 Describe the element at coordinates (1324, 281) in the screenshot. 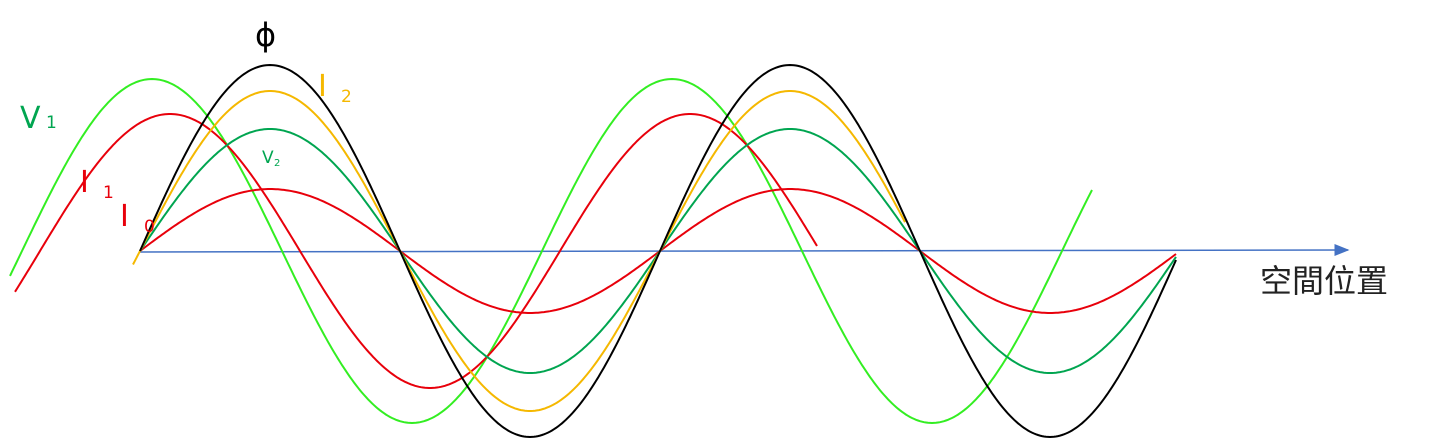

I see `axis-label: 空間位置` at that location.